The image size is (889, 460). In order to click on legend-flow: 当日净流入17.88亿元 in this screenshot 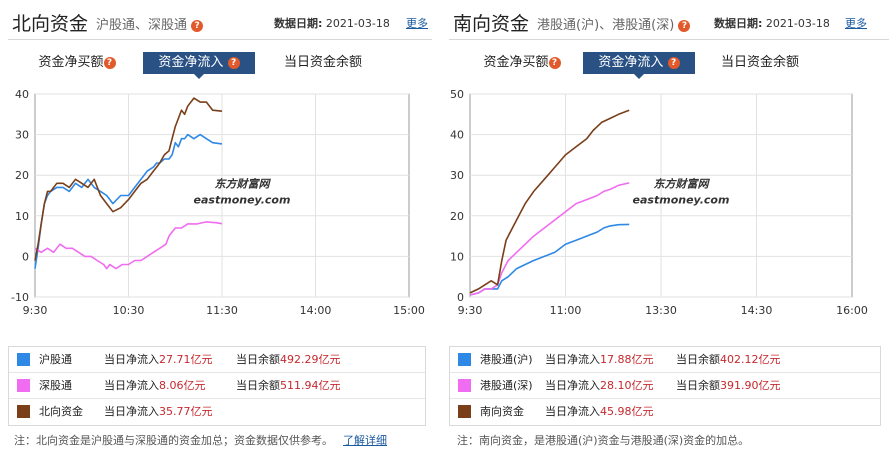, I will do `click(599, 360)`.